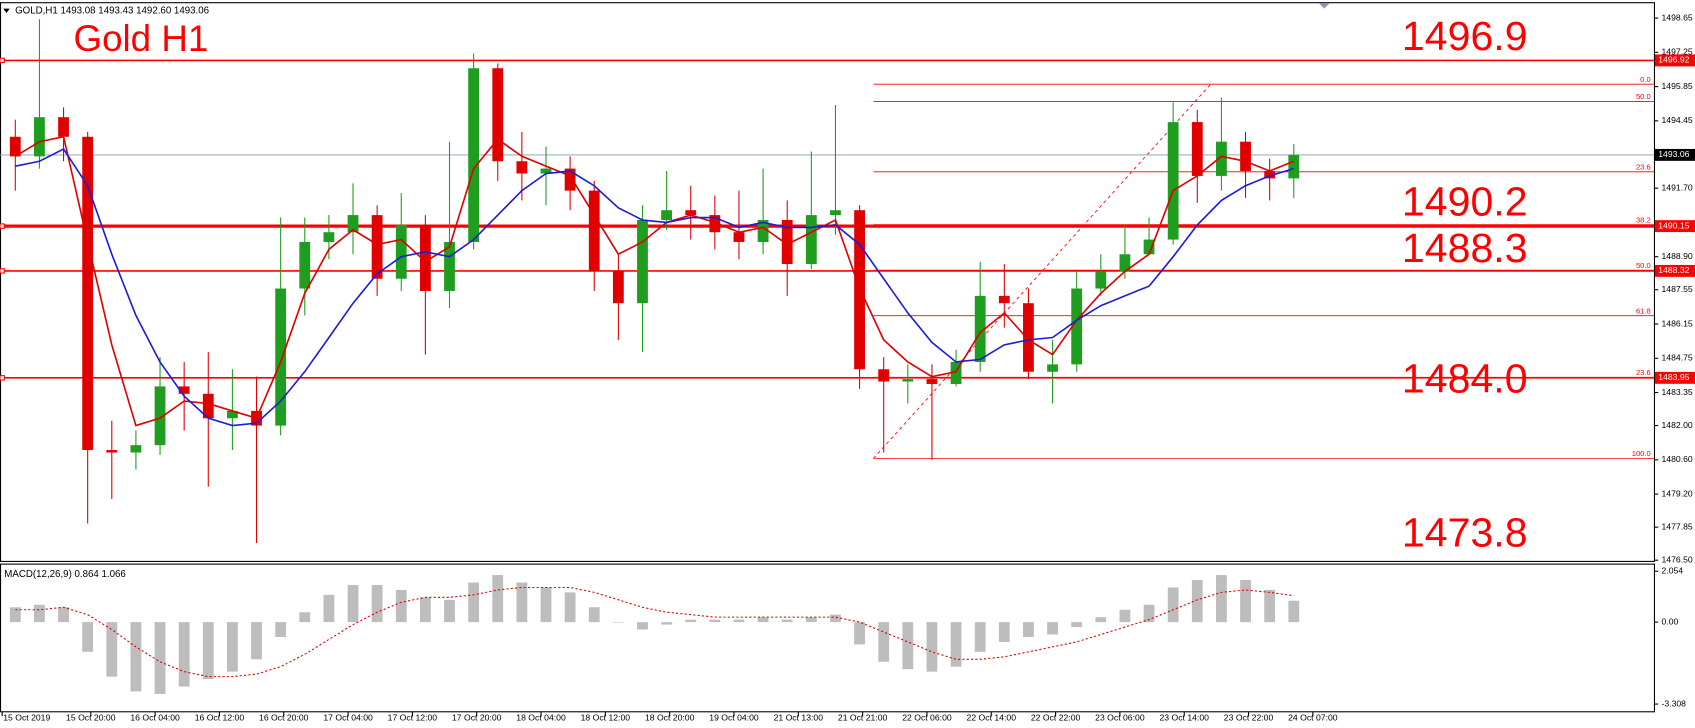  I want to click on x-tick-label: 22 Oct 14:00, so click(992, 718).